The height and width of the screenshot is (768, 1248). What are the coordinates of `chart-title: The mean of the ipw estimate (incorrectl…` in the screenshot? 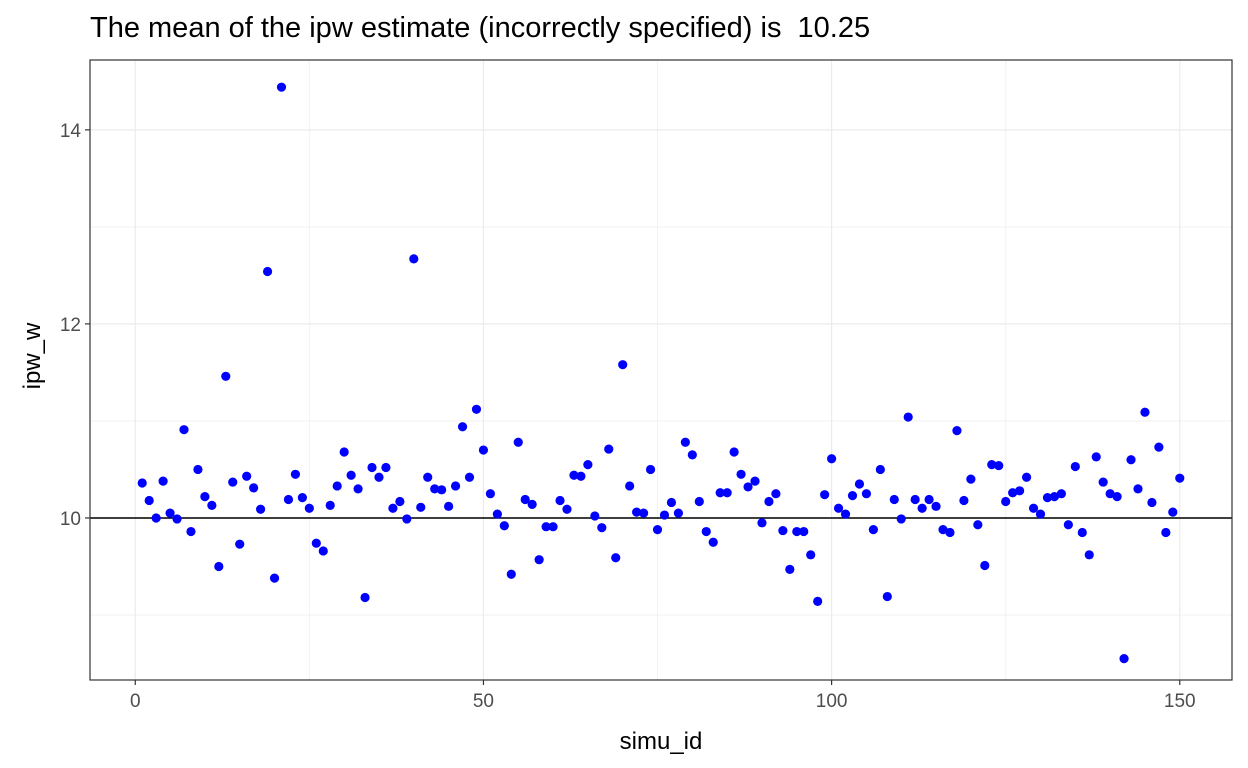 It's located at (480, 28).